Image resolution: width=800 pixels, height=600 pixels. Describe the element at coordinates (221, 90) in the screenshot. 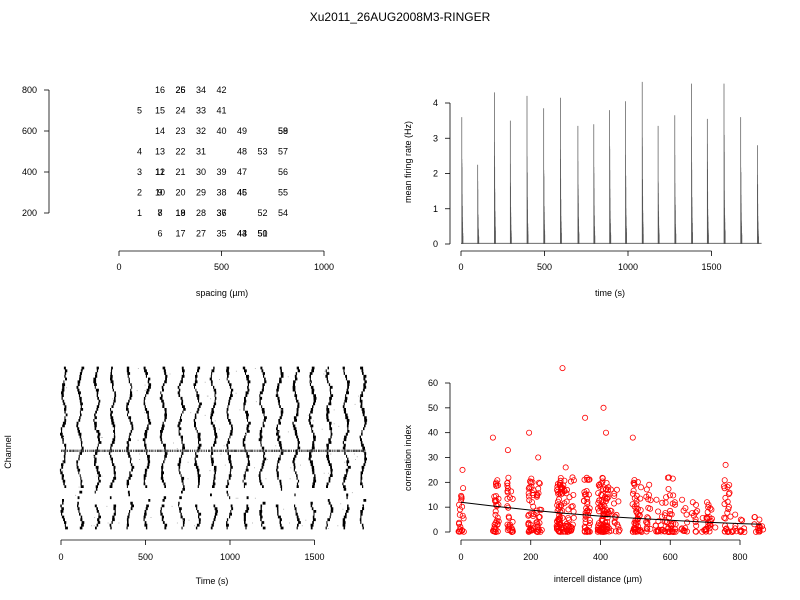

I see `electrode-label: 42` at that location.